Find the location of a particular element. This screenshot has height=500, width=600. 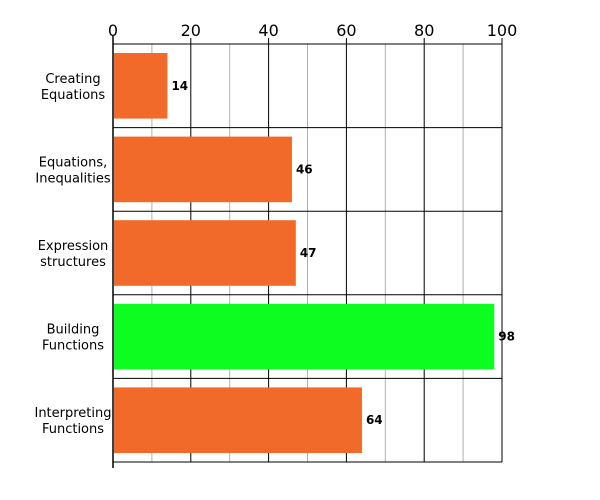

value-label-4: 64 is located at coordinates (374, 420).